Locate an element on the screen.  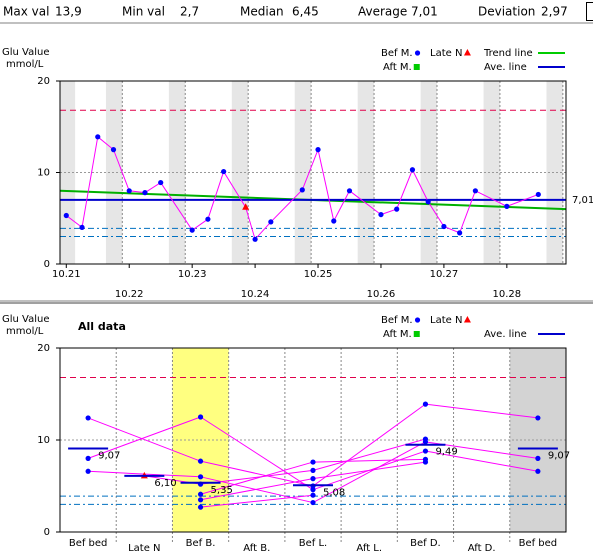
average-label: 6,10 is located at coordinates (165, 483).